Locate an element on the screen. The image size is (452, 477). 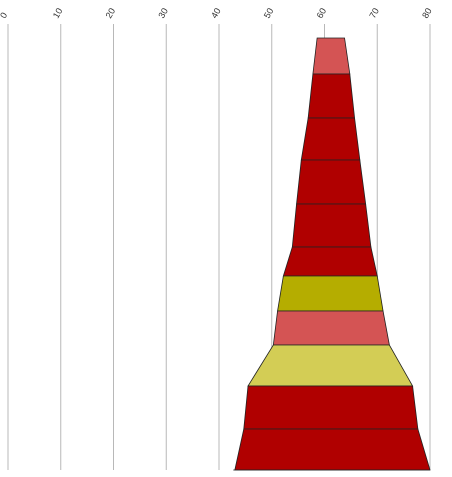
tick-labels: 0 10 20 30 40 50 60 70 80 is located at coordinates (217, 13).